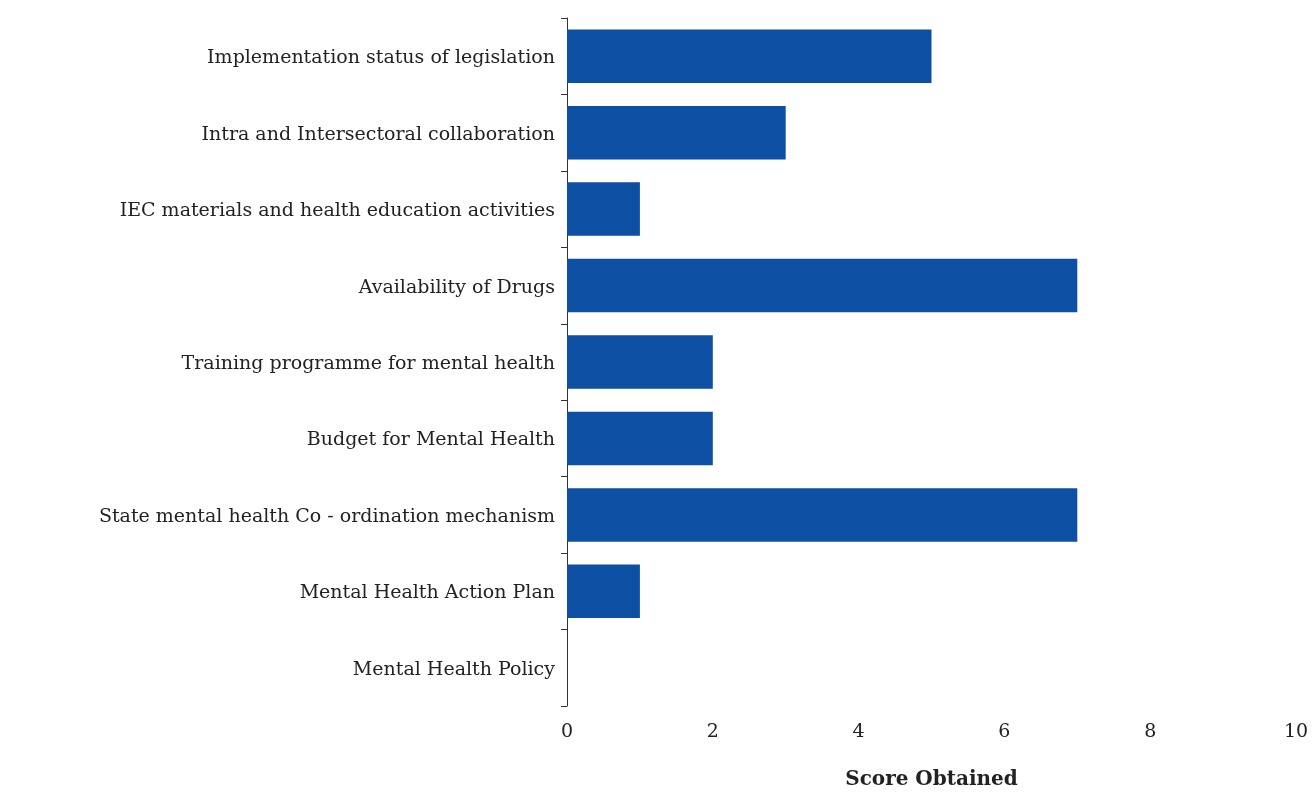 The height and width of the screenshot is (793, 1314). What do you see at coordinates (381, 56) in the screenshot?
I see `y-tick-label: Implementation status of legislation` at bounding box center [381, 56].